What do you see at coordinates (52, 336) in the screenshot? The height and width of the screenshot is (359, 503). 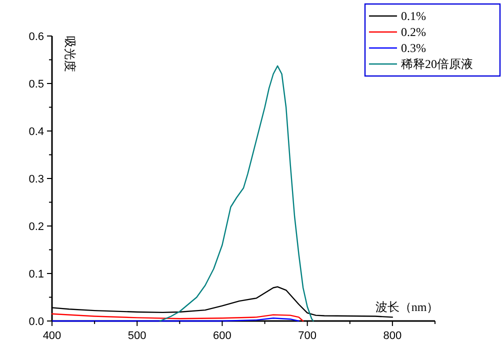 I see `x-tick-label: 400` at bounding box center [52, 336].